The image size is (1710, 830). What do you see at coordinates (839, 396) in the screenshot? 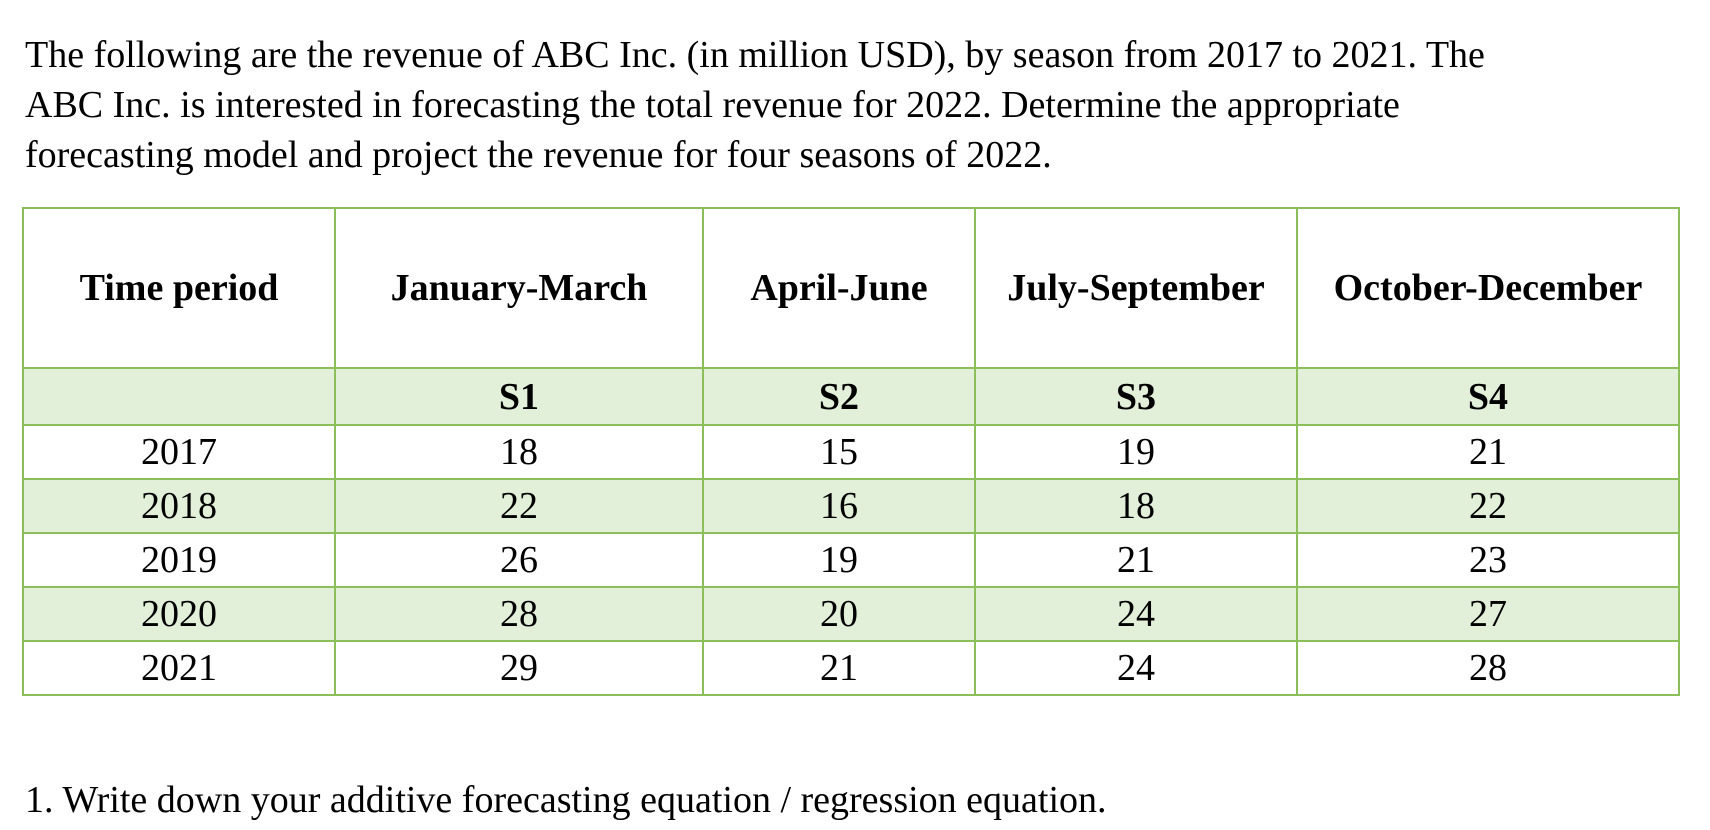
I see `season-code-cell: S2` at bounding box center [839, 396].